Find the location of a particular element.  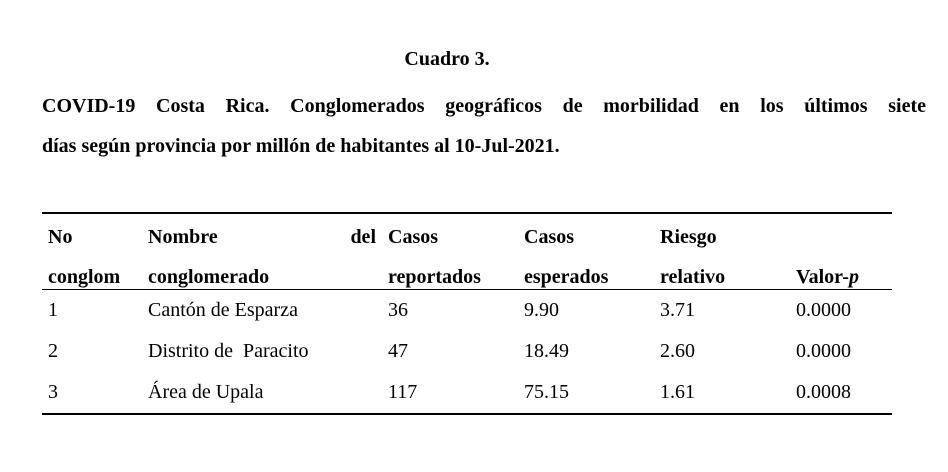

header-del-word: del is located at coordinates (363, 237).